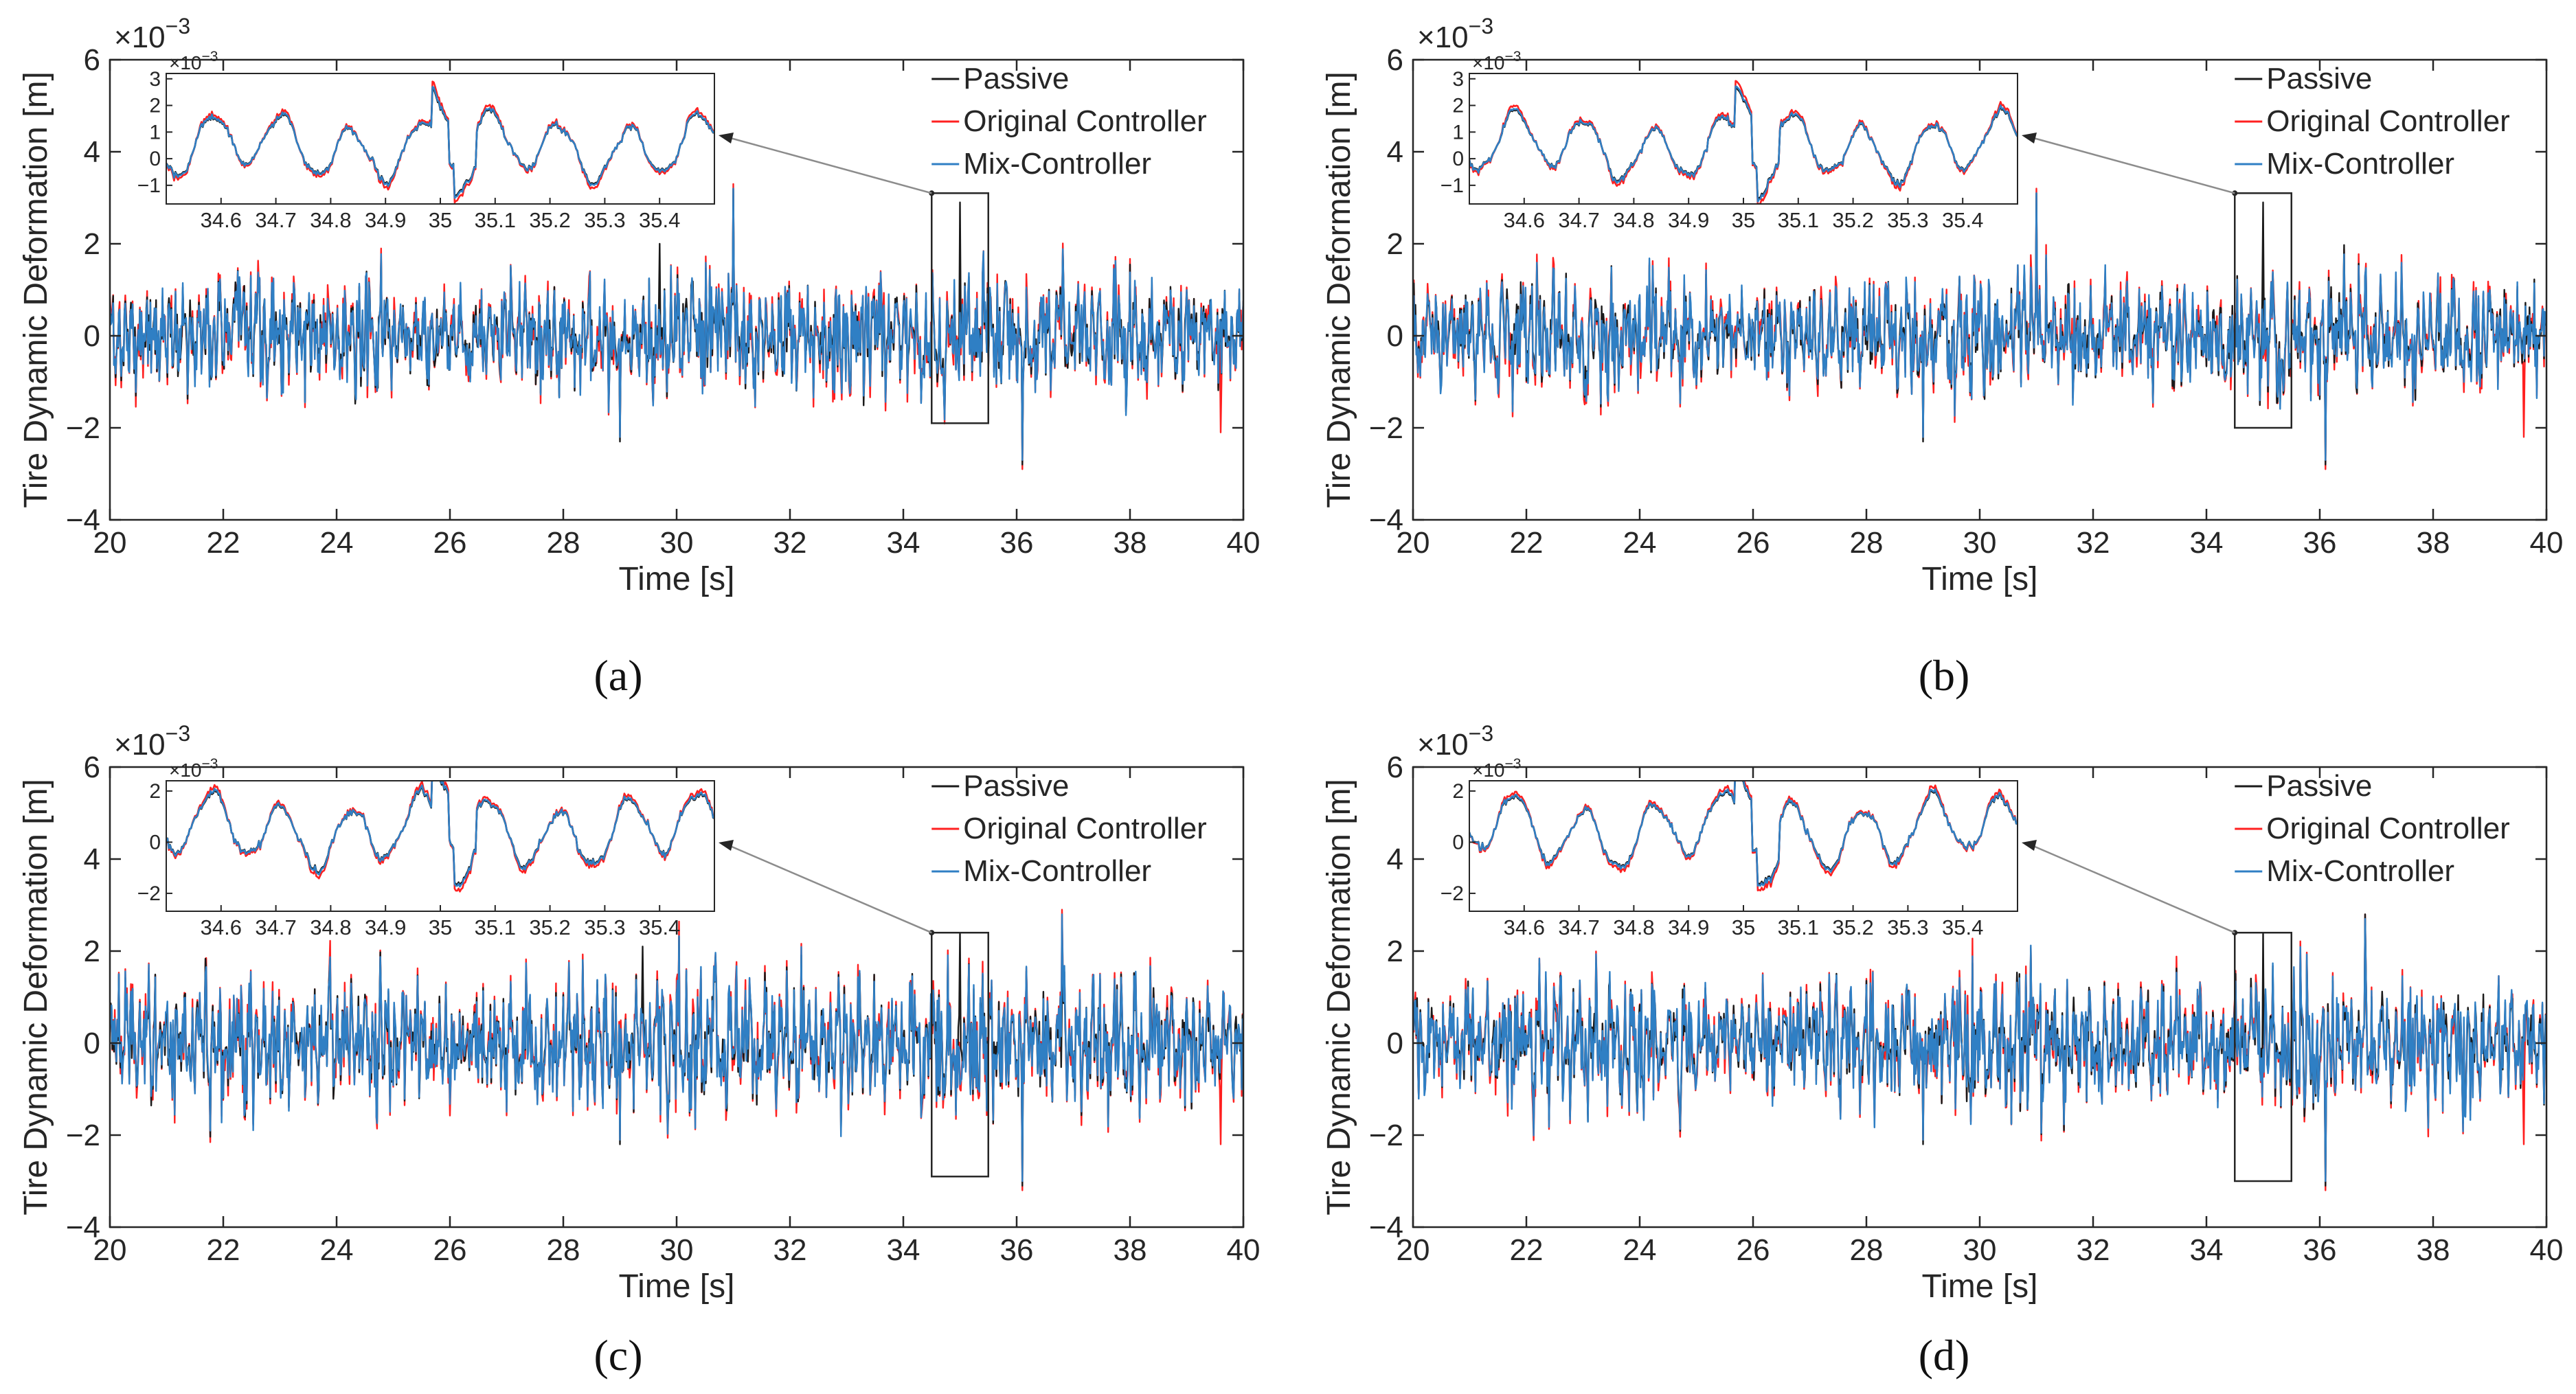 The width and height of the screenshot is (2576, 1394). What do you see at coordinates (2093, 543) in the screenshot?
I see `x-tick-label: 32` at bounding box center [2093, 543].